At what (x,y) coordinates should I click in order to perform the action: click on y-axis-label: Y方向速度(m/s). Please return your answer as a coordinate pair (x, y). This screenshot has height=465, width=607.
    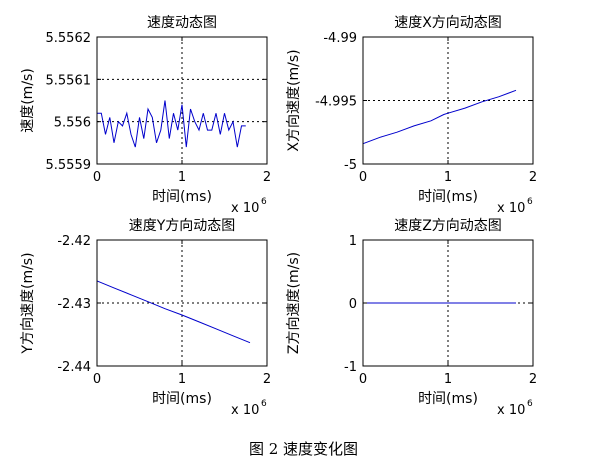
    Looking at the image, I should click on (28, 303).